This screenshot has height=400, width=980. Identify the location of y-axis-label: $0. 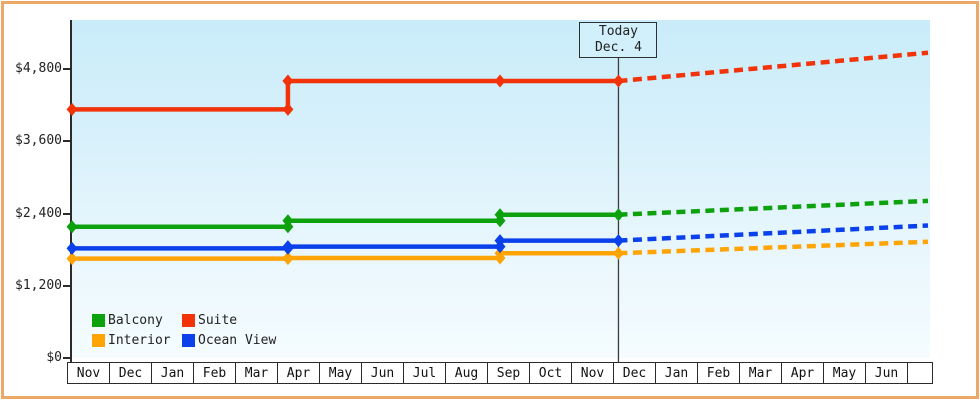
(54, 357).